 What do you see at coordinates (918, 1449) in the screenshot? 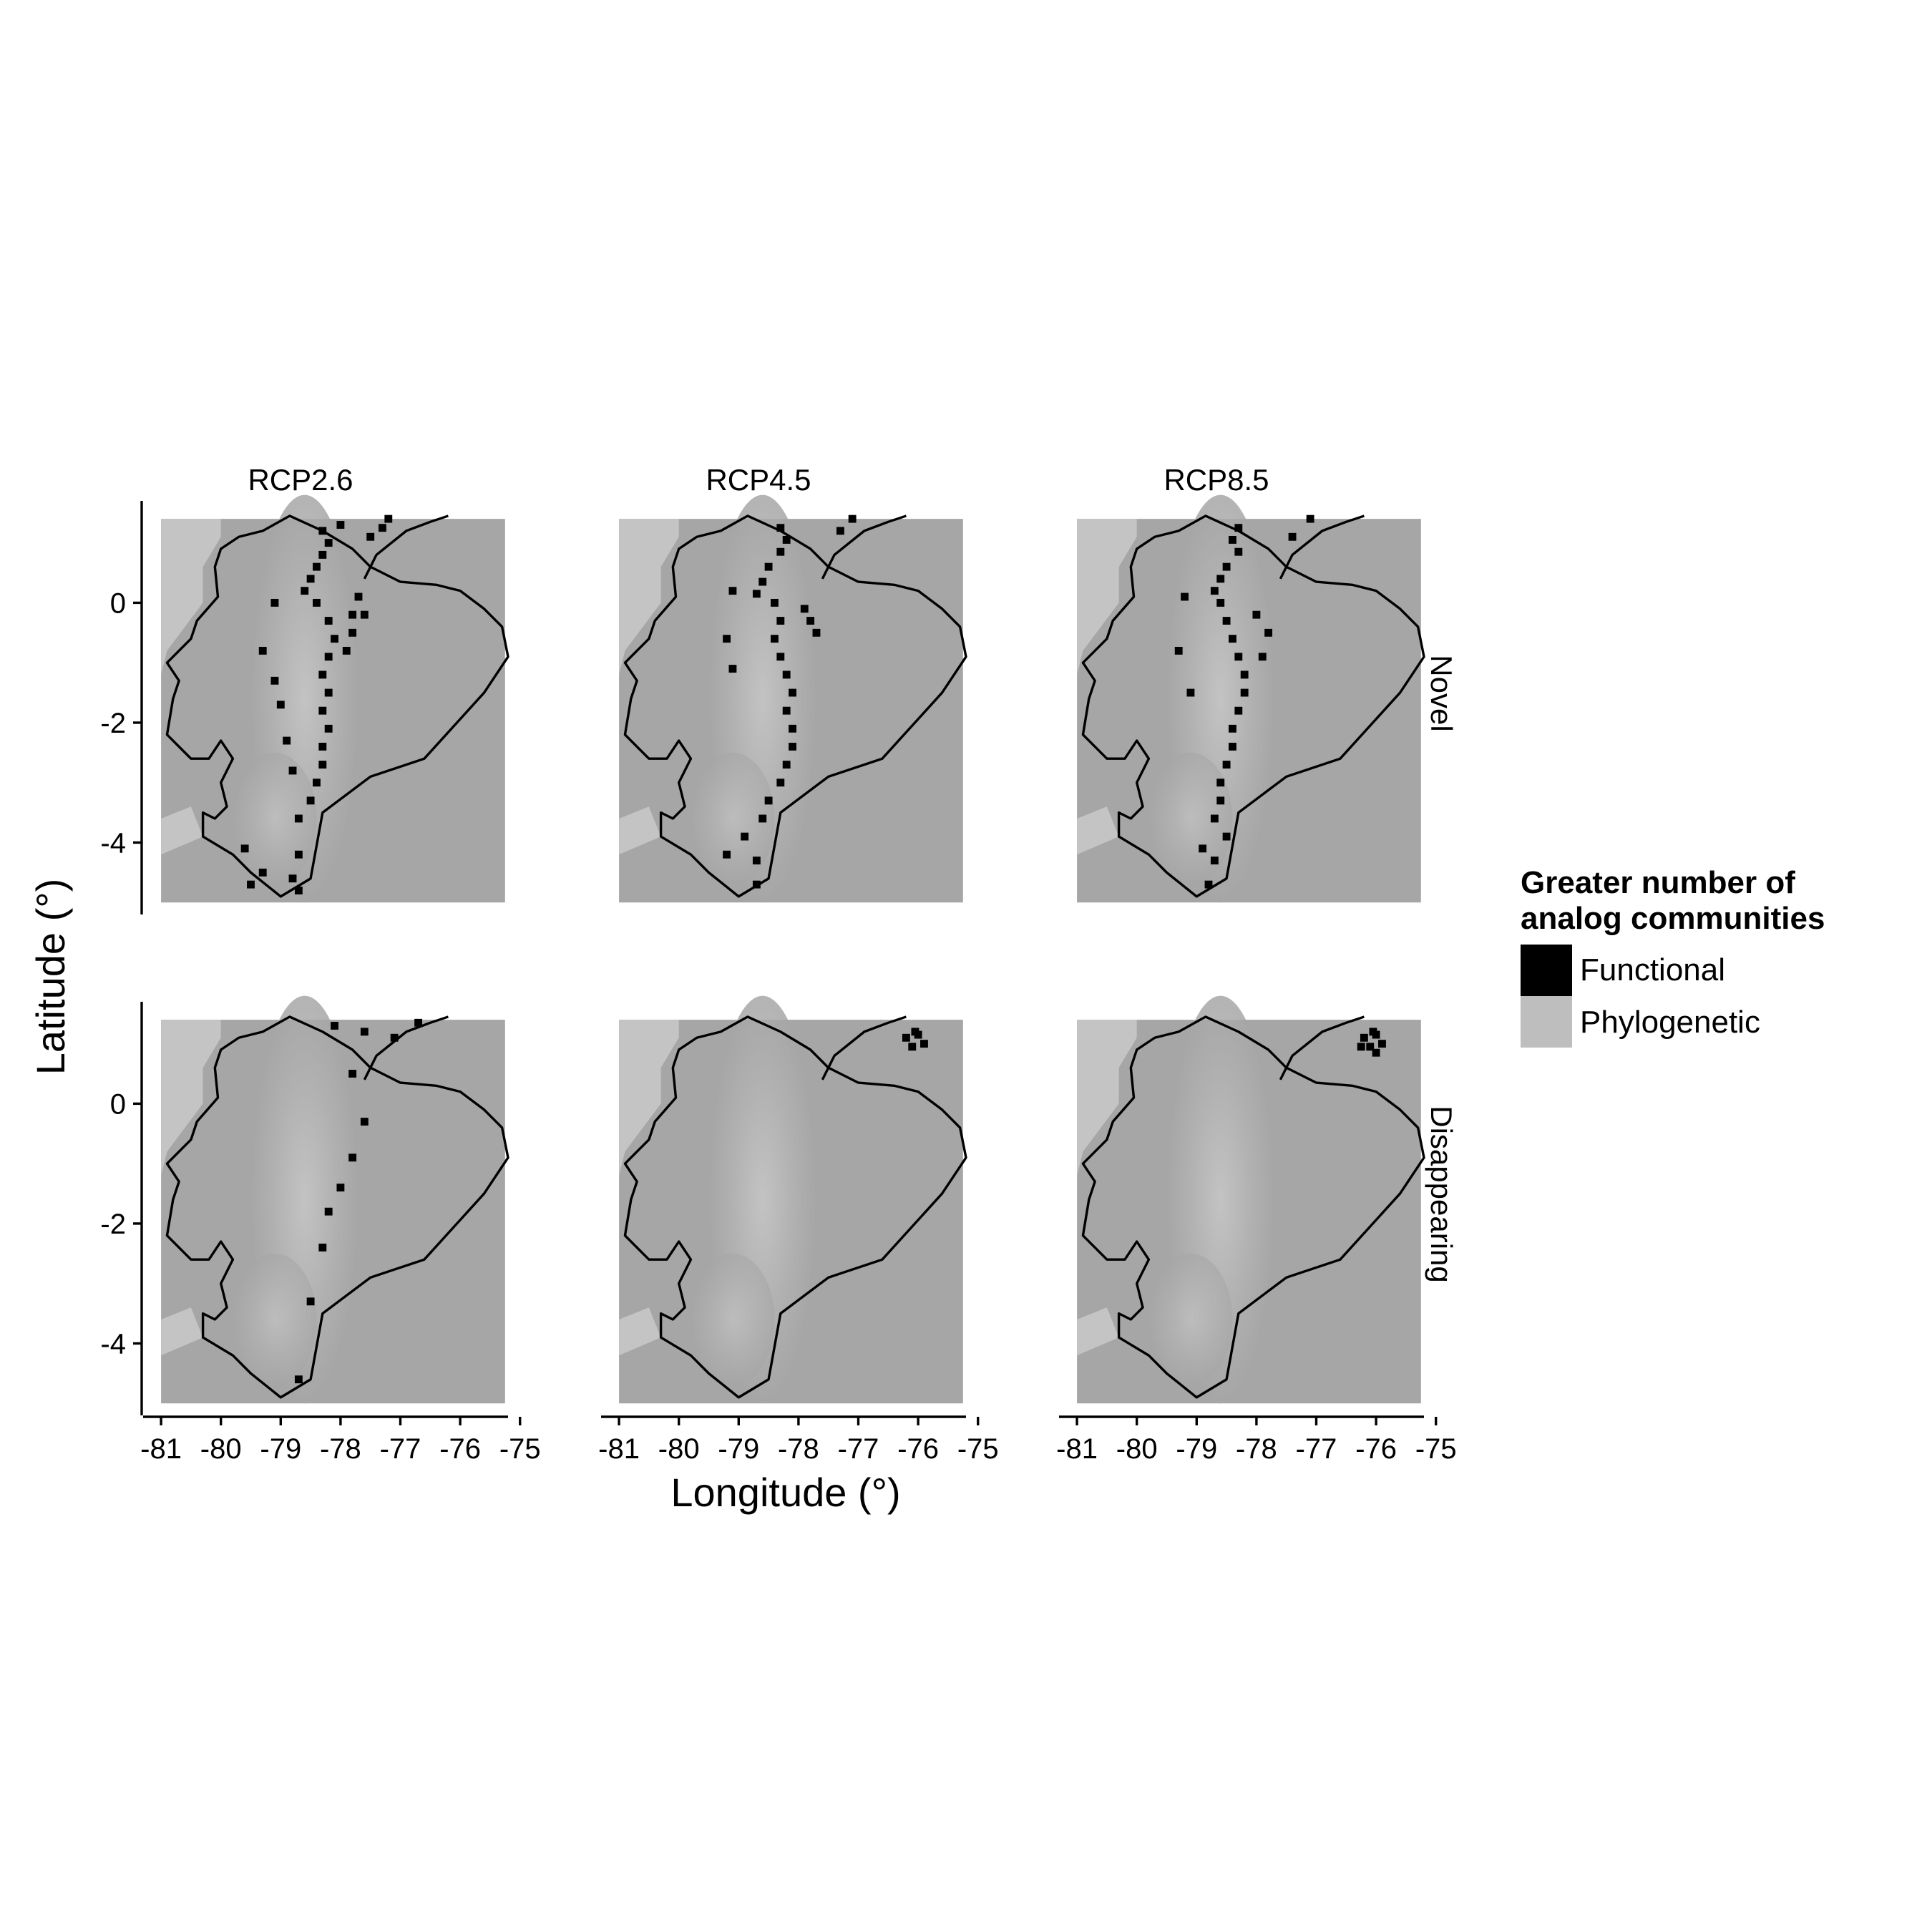
I see `x-tick-label: -76` at bounding box center [918, 1449].